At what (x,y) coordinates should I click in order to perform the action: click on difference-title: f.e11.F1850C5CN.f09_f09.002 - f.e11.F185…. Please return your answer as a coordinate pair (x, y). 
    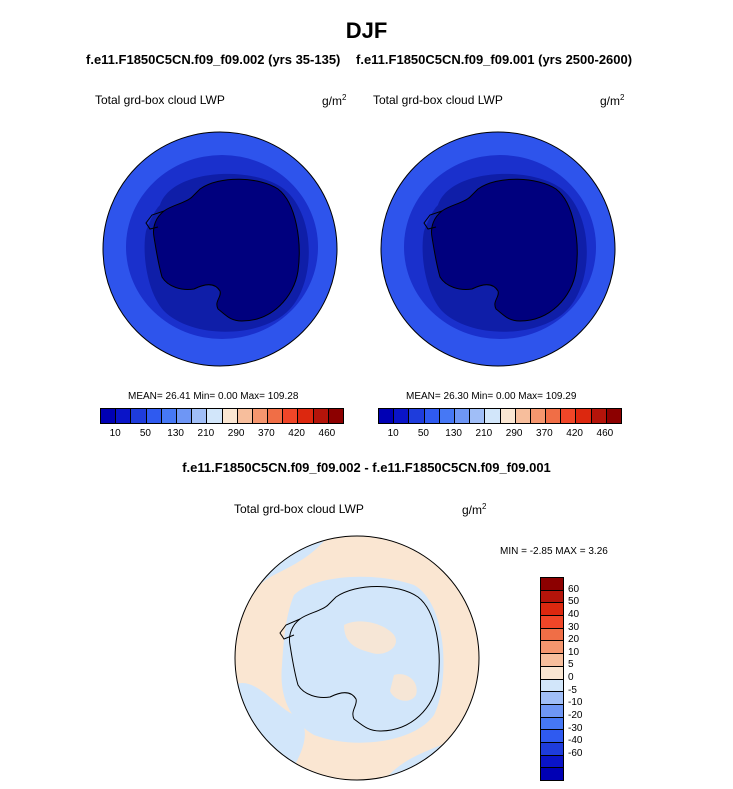
    Looking at the image, I should click on (366, 467).